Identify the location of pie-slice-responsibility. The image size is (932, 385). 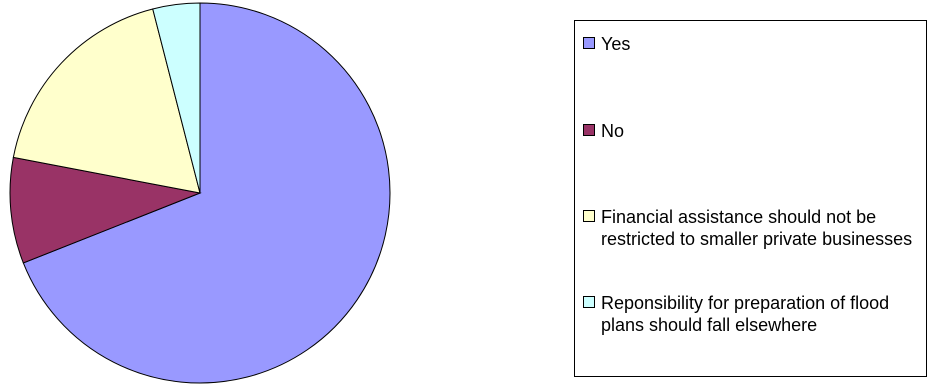
(176, 98).